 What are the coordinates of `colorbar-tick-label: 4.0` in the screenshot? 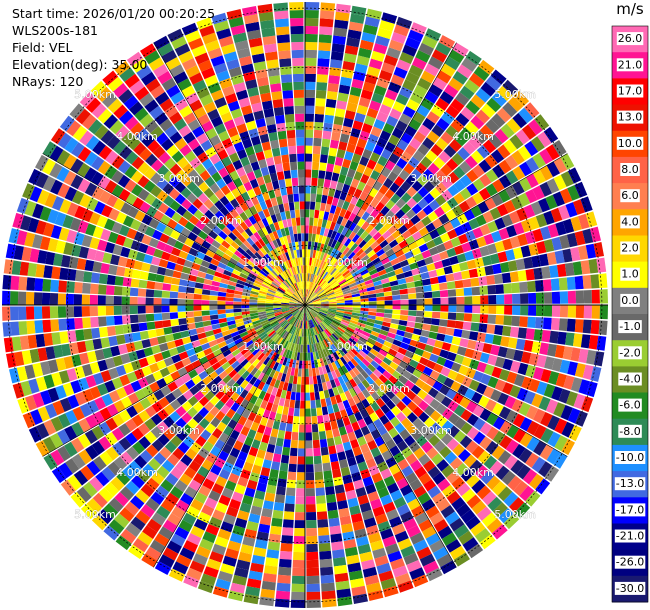 It's located at (630, 221).